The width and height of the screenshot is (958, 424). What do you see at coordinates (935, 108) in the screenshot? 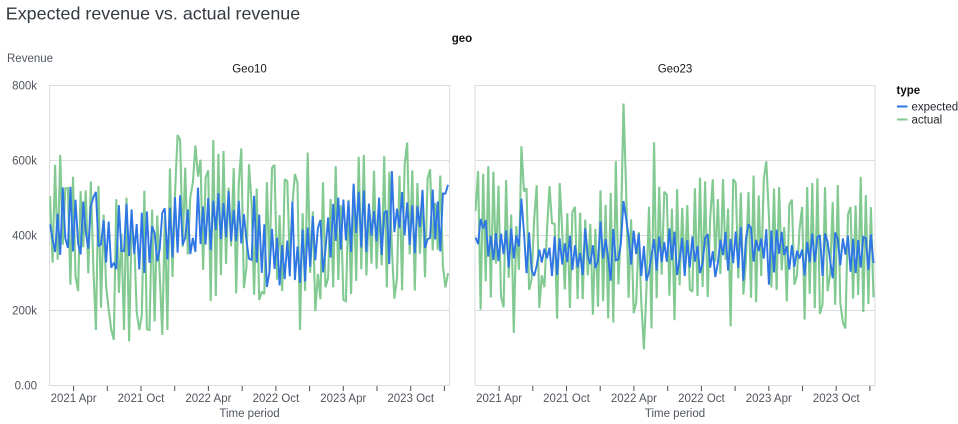
I see `svg-text: expected` at bounding box center [935, 108].